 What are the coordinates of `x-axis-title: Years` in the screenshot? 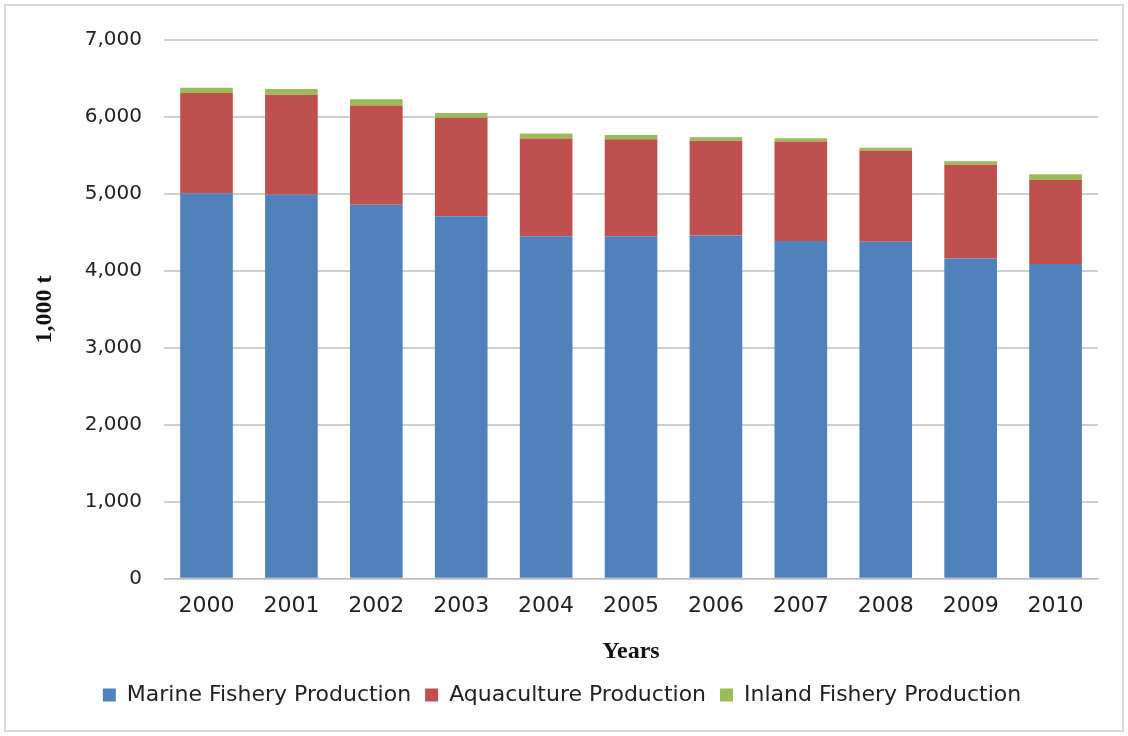 It's located at (631, 649).